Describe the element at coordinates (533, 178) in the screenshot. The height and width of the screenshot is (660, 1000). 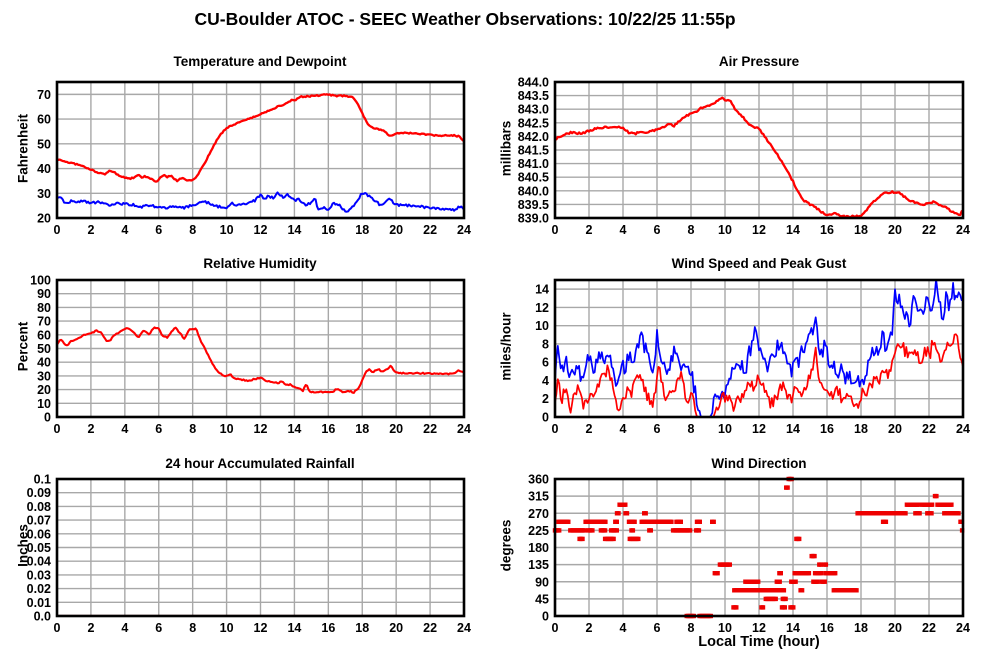
I see `tick-label: 840.5` at that location.